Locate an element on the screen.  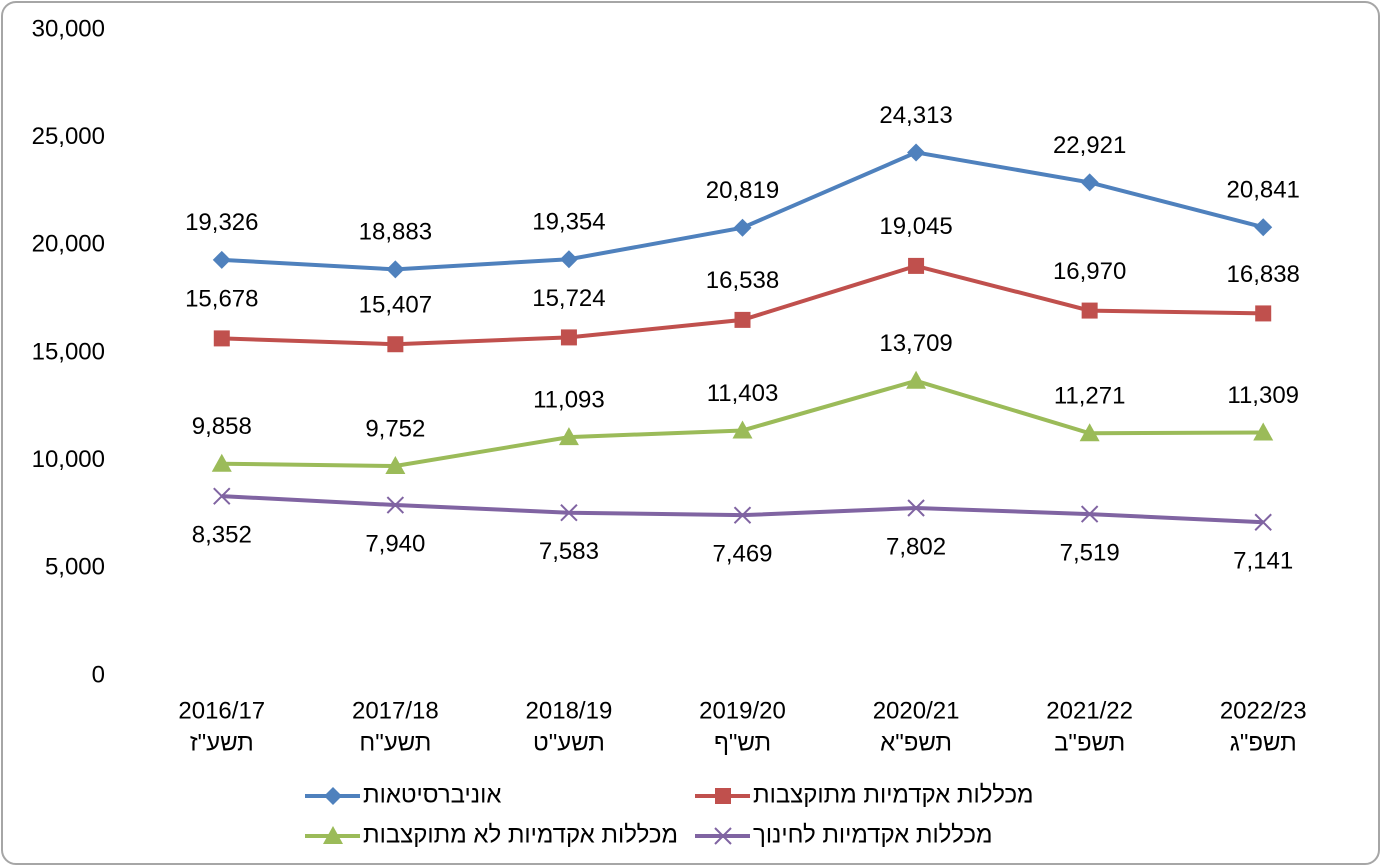
x-tick-label: 2017/18 is located at coordinates (395, 710).